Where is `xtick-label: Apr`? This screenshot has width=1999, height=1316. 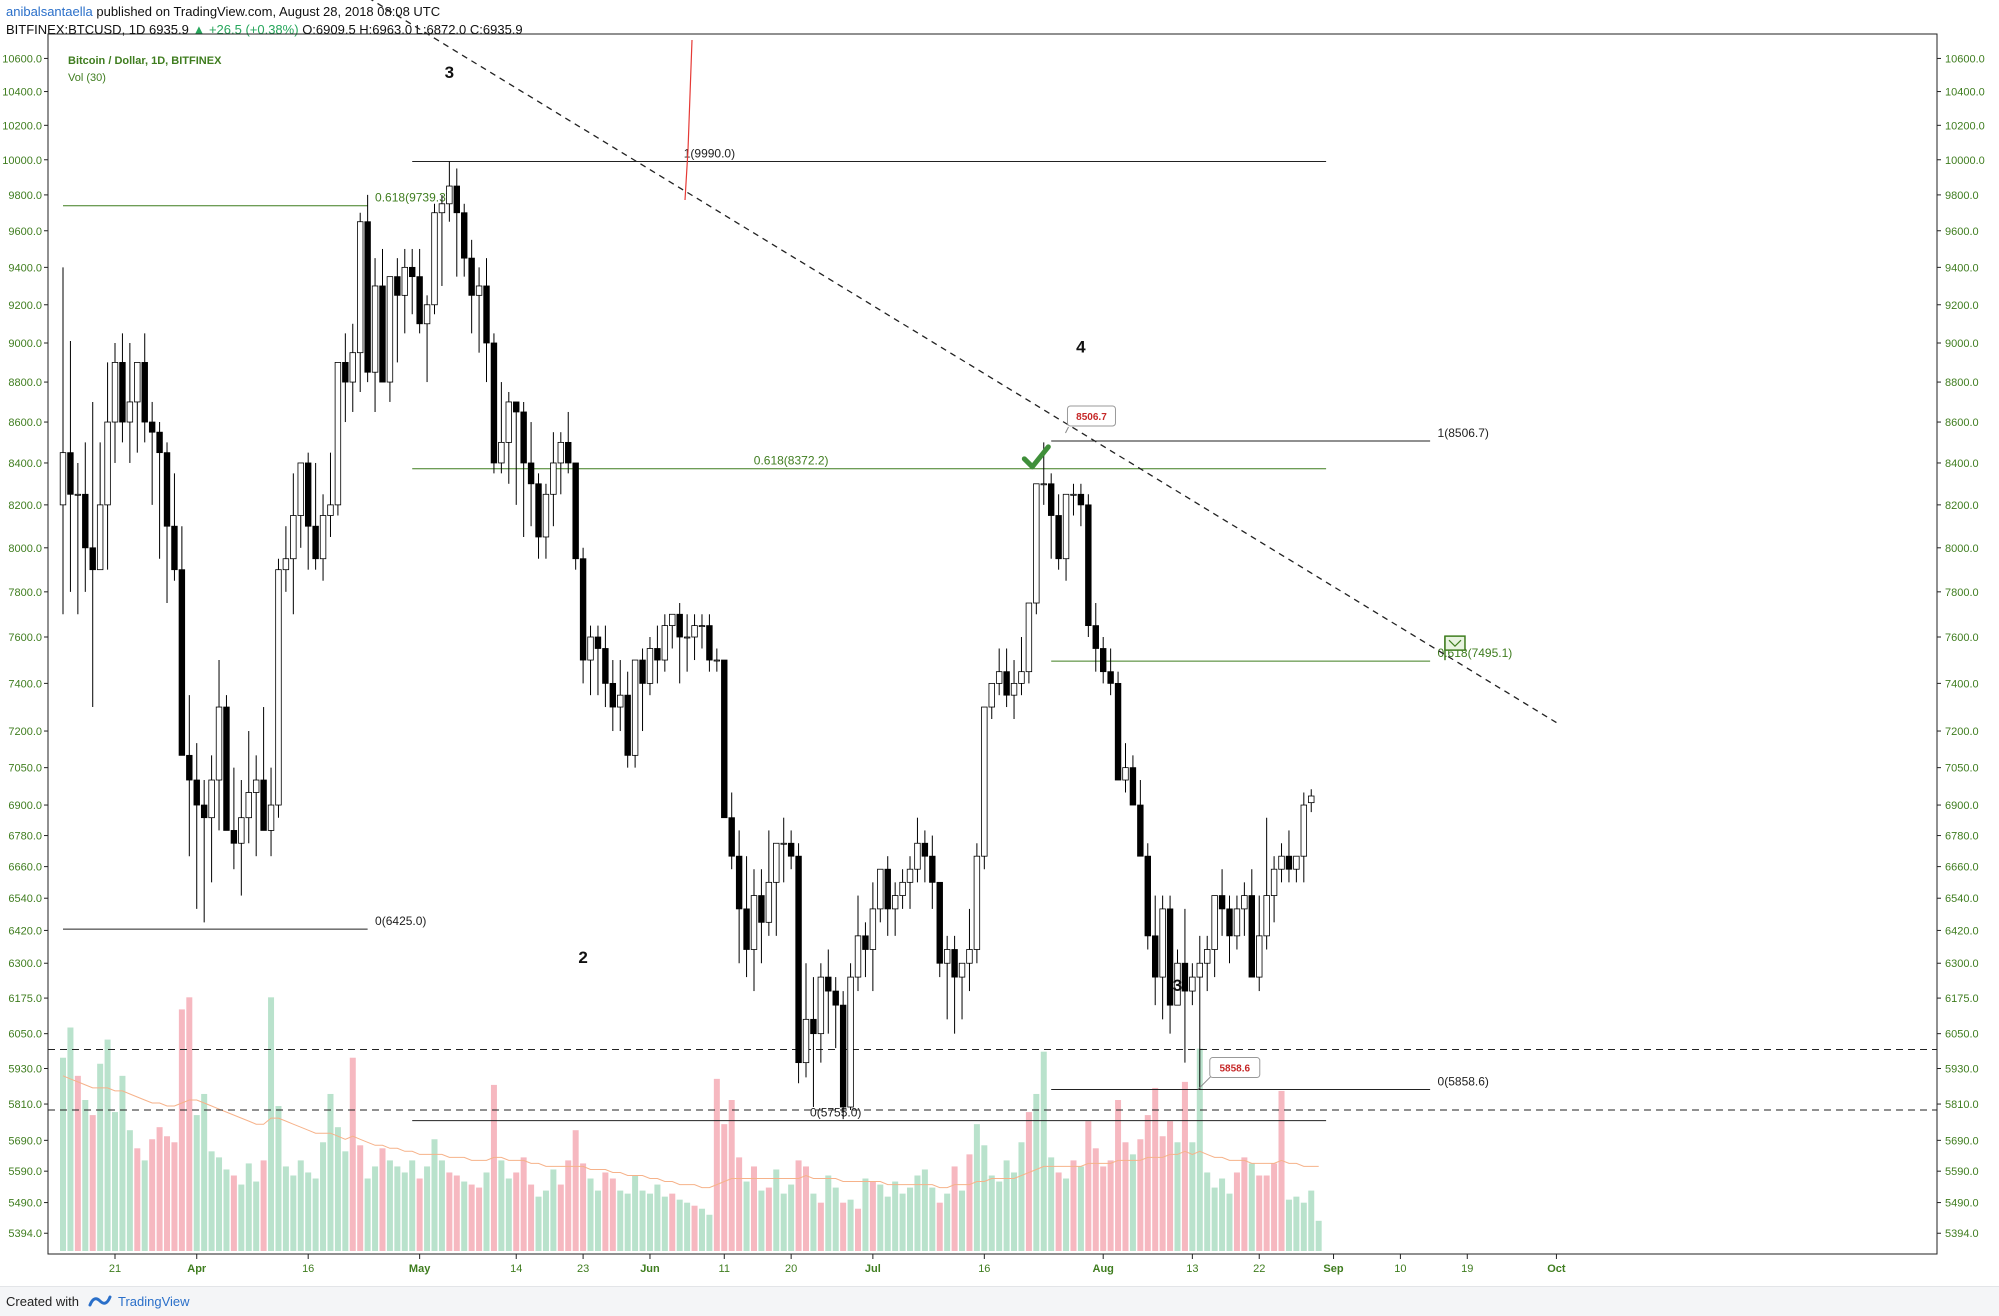
xtick-label: Apr is located at coordinates (197, 1269).